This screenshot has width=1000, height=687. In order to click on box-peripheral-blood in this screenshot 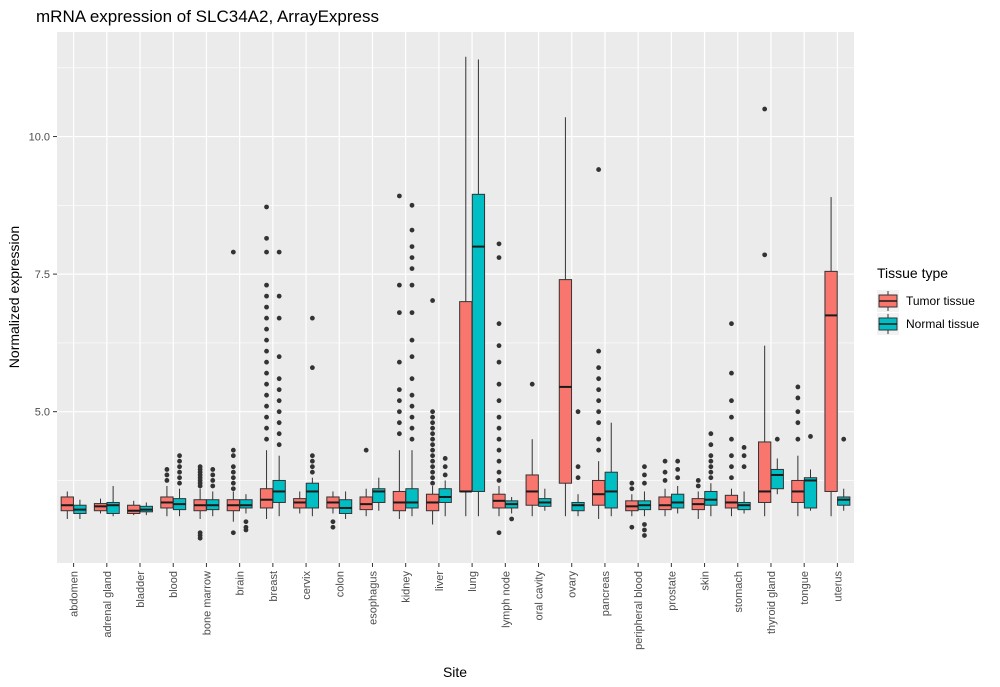, I will do `click(632, 505)`.